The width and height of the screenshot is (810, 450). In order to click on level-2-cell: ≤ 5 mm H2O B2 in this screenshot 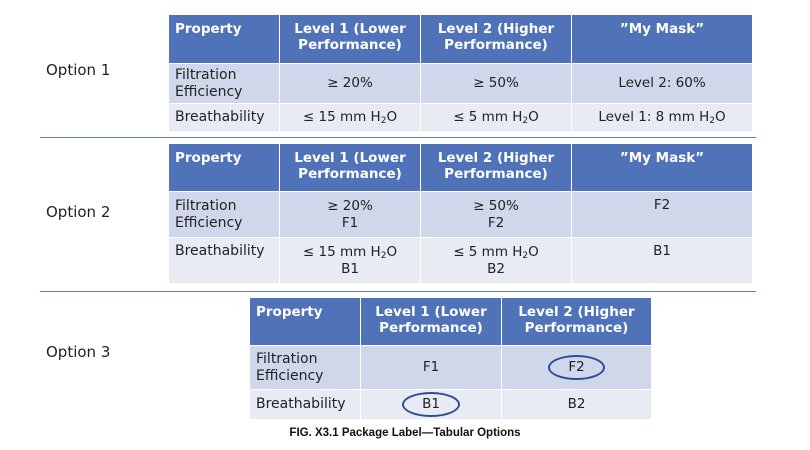, I will do `click(496, 260)`.